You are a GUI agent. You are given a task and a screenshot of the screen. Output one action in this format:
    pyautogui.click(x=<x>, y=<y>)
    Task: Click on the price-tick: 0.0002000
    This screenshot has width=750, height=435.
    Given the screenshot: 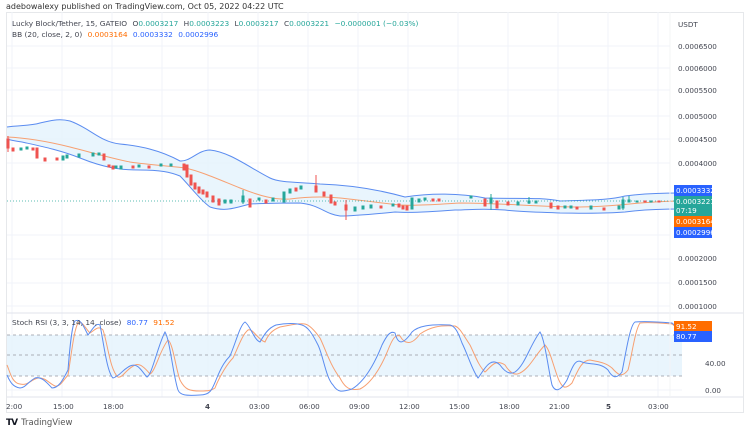 What is the action you would take?
    pyautogui.click(x=697, y=258)
    